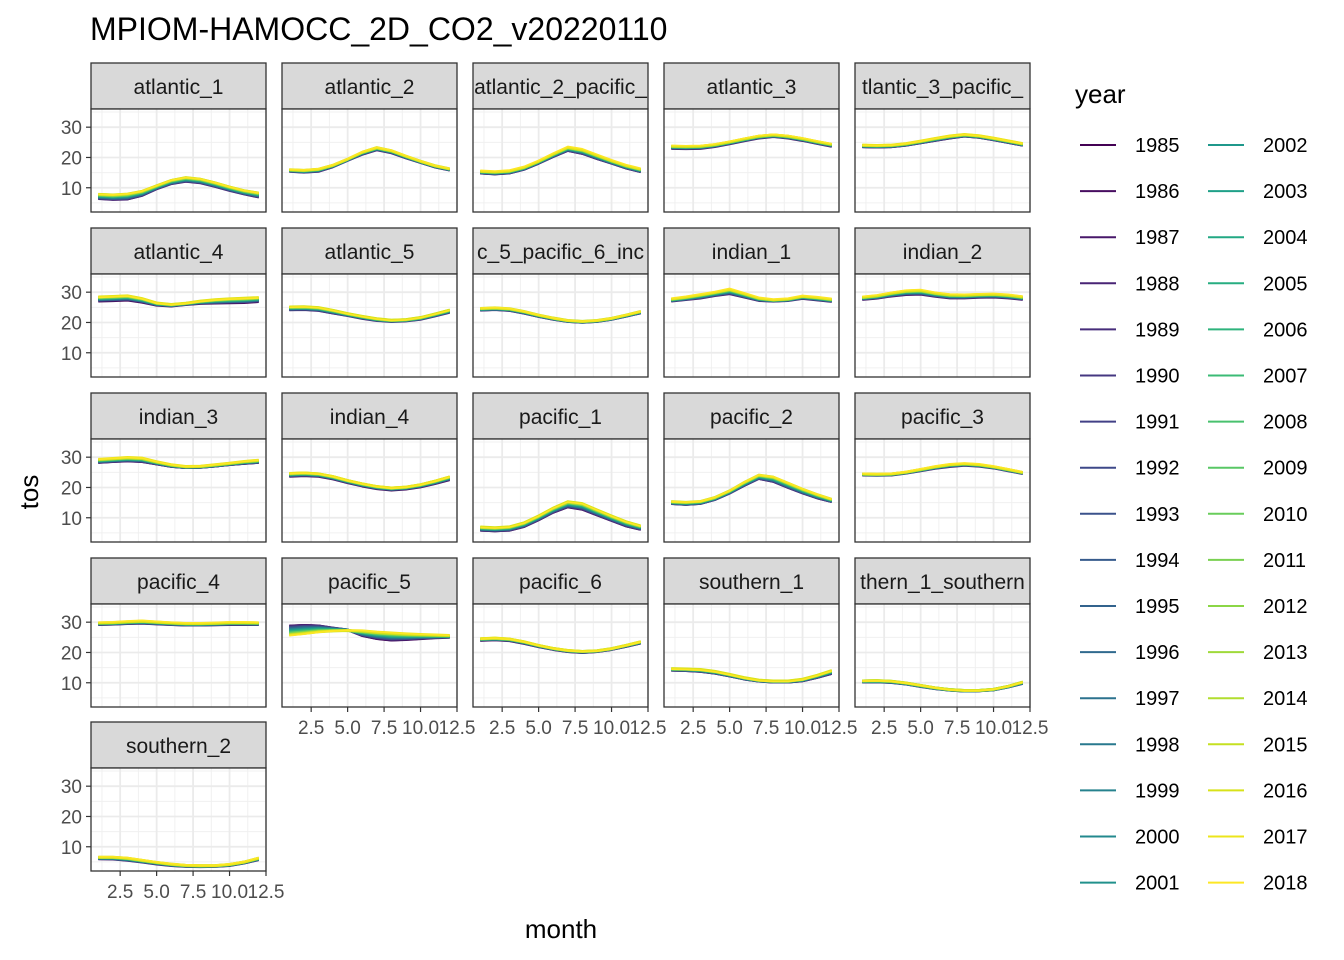 The height and width of the screenshot is (960, 1344). I want to click on legend-item: 1994, so click(1130, 561).